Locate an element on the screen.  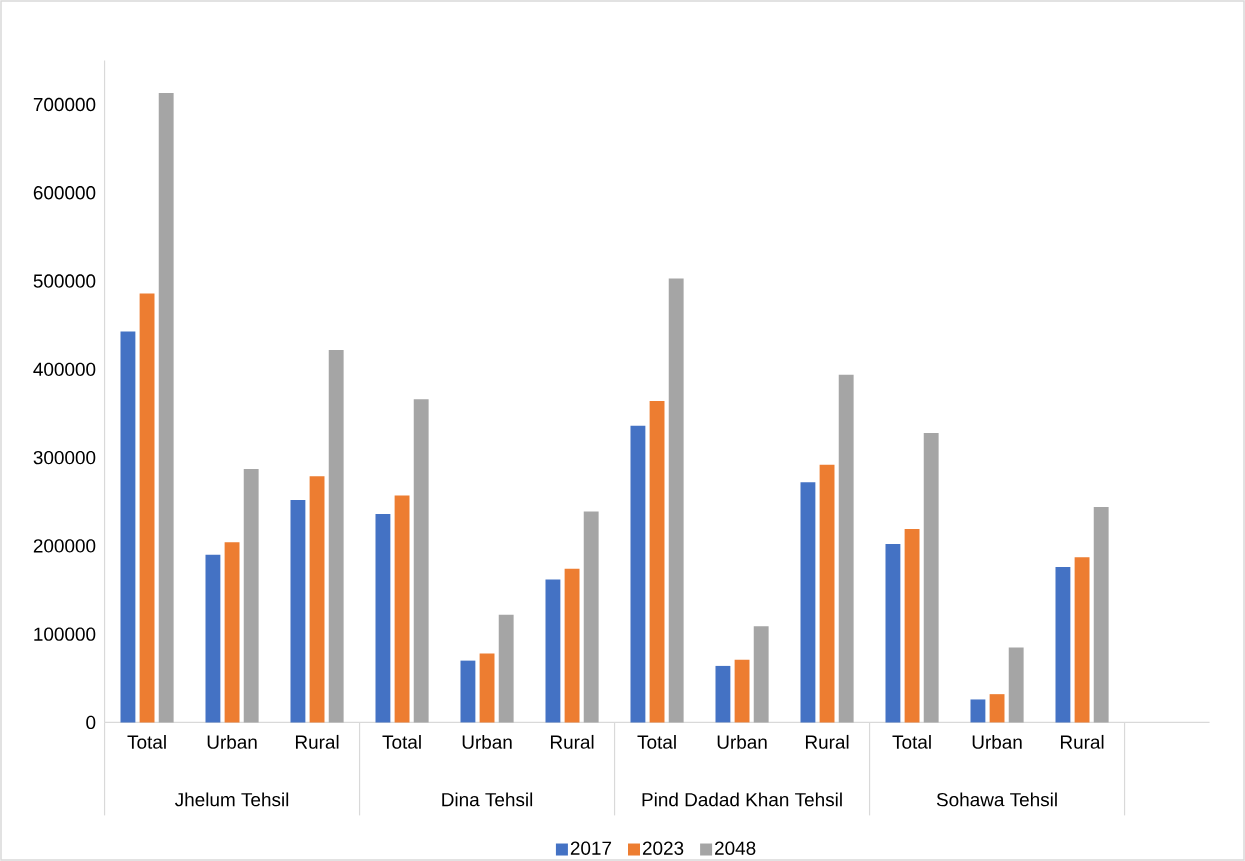
y-tick-label: 700000 is located at coordinates (64, 104).